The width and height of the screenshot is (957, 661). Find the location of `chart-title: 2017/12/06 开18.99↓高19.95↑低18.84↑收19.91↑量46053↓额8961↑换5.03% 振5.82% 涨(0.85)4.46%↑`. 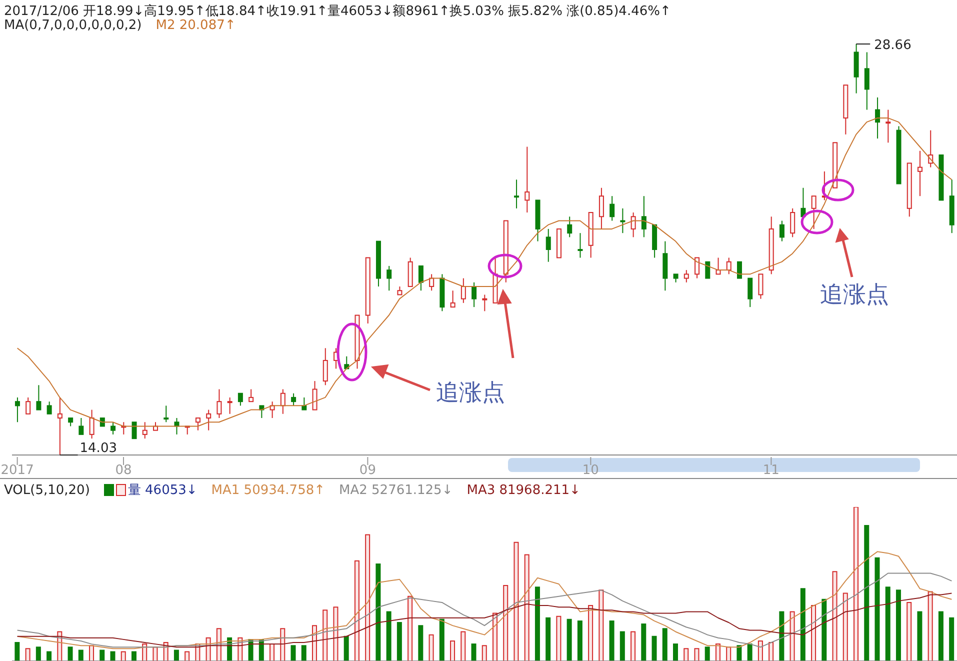

chart-title: 2017/12/06 开18.99↓高19.95↑低18.84↑收19.91↑量46053↓额8961↑换5.03% 振5.82% 涨(0.85)4.46%↑ is located at coordinates (337, 11).